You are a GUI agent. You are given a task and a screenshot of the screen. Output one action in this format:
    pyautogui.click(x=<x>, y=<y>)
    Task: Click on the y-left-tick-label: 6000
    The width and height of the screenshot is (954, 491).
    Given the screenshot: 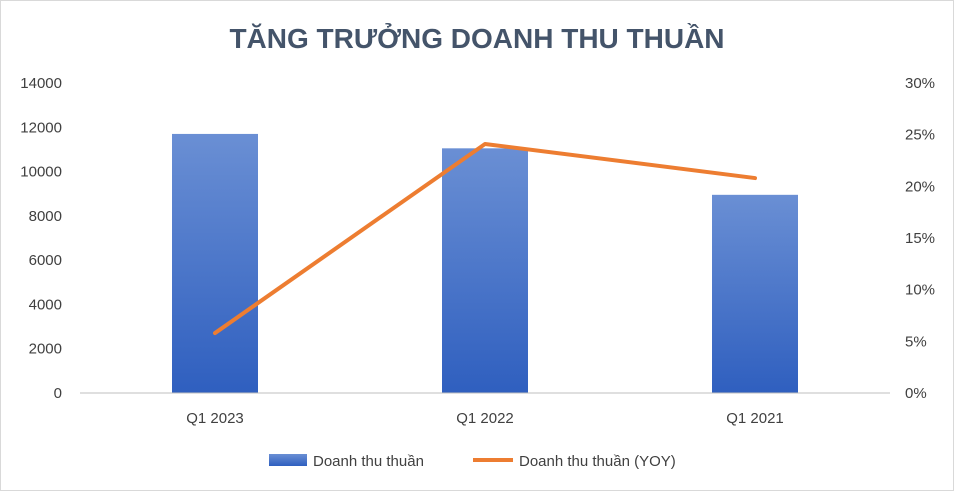 What is the action you would take?
    pyautogui.click(x=45, y=260)
    